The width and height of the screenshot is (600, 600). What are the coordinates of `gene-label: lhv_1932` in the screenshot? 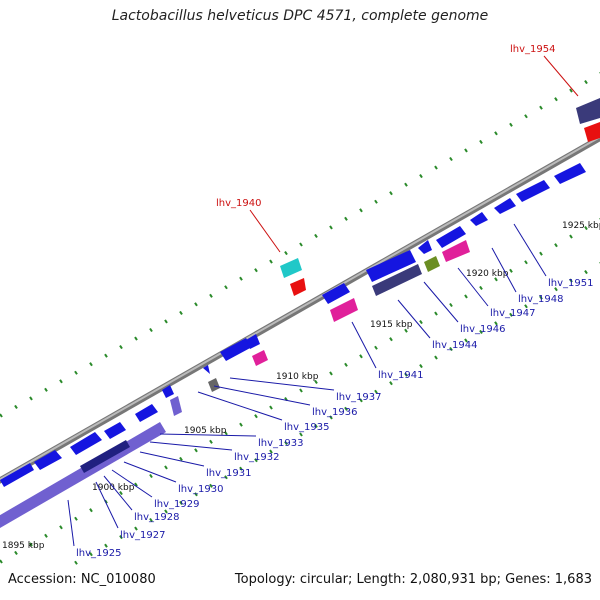 It's located at (256, 457).